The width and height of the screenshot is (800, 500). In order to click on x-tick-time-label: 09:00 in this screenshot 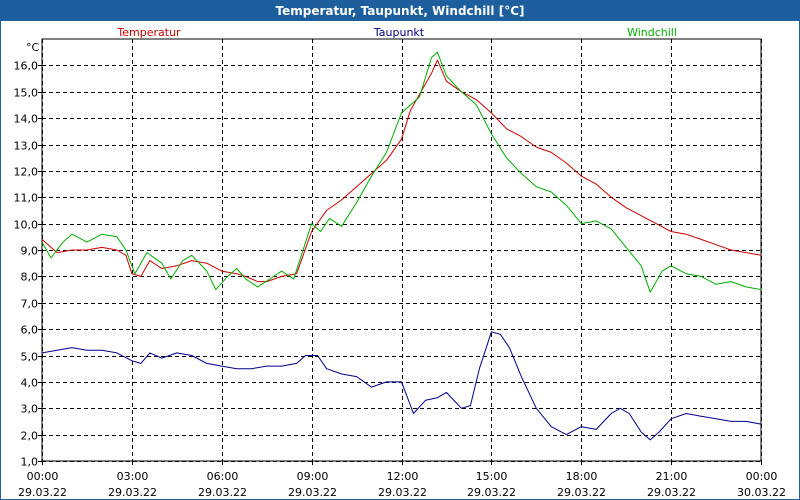, I will do `click(313, 476)`.